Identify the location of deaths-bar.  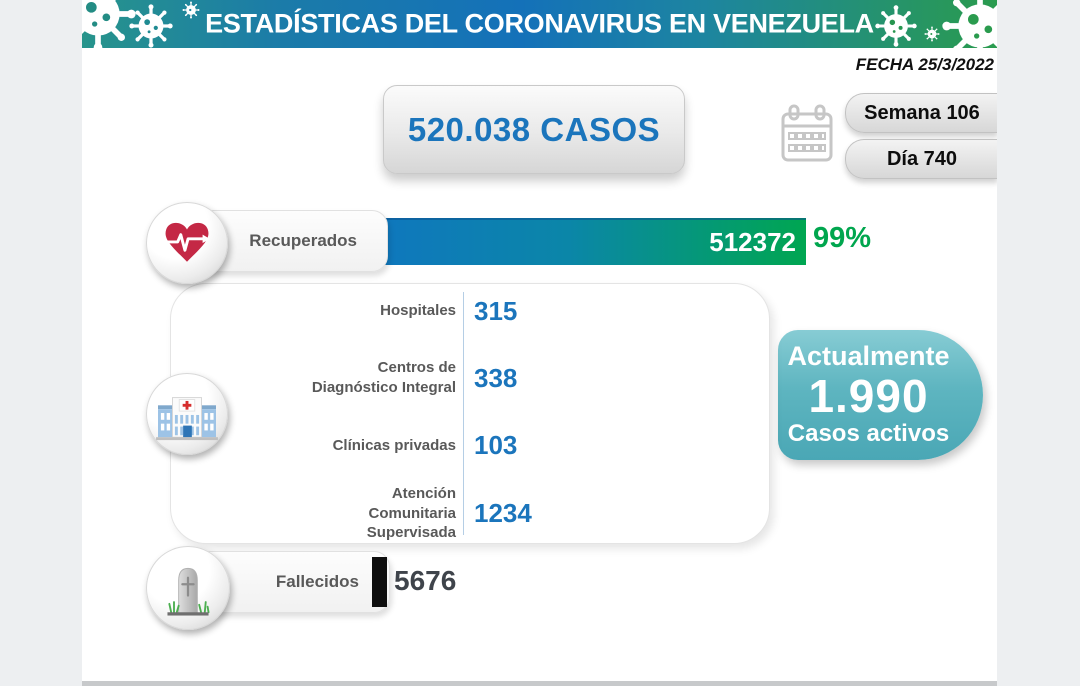
(379, 582).